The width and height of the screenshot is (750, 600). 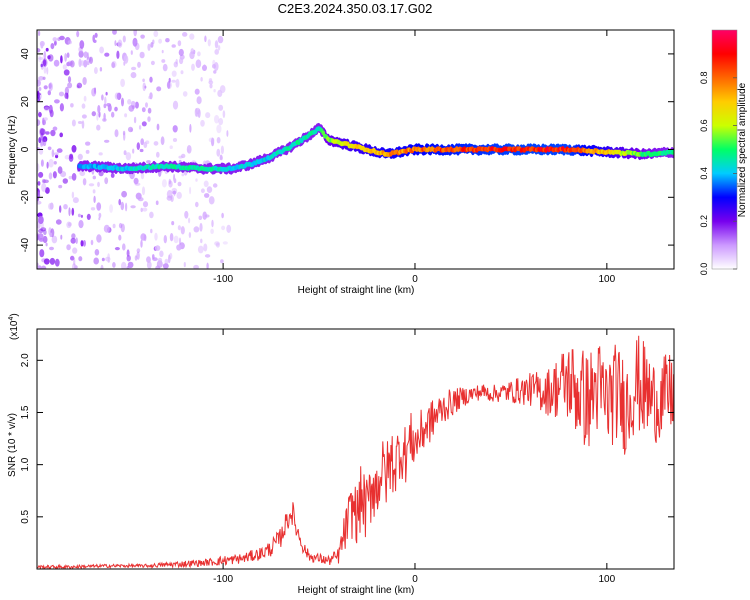 I want to click on y-tick-label: 1.0, so click(x=25, y=464).